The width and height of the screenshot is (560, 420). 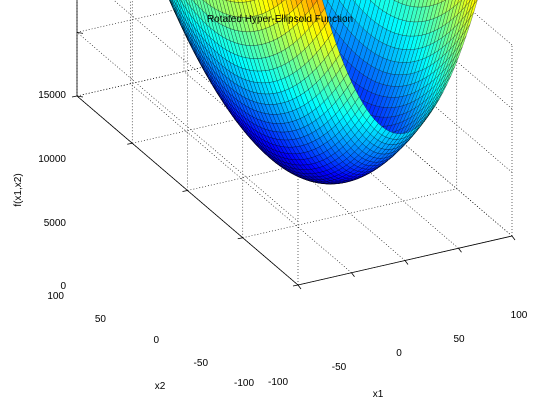 What do you see at coordinates (18, 189) in the screenshot?
I see `z-axis-label: f(x1,x2)` at bounding box center [18, 189].